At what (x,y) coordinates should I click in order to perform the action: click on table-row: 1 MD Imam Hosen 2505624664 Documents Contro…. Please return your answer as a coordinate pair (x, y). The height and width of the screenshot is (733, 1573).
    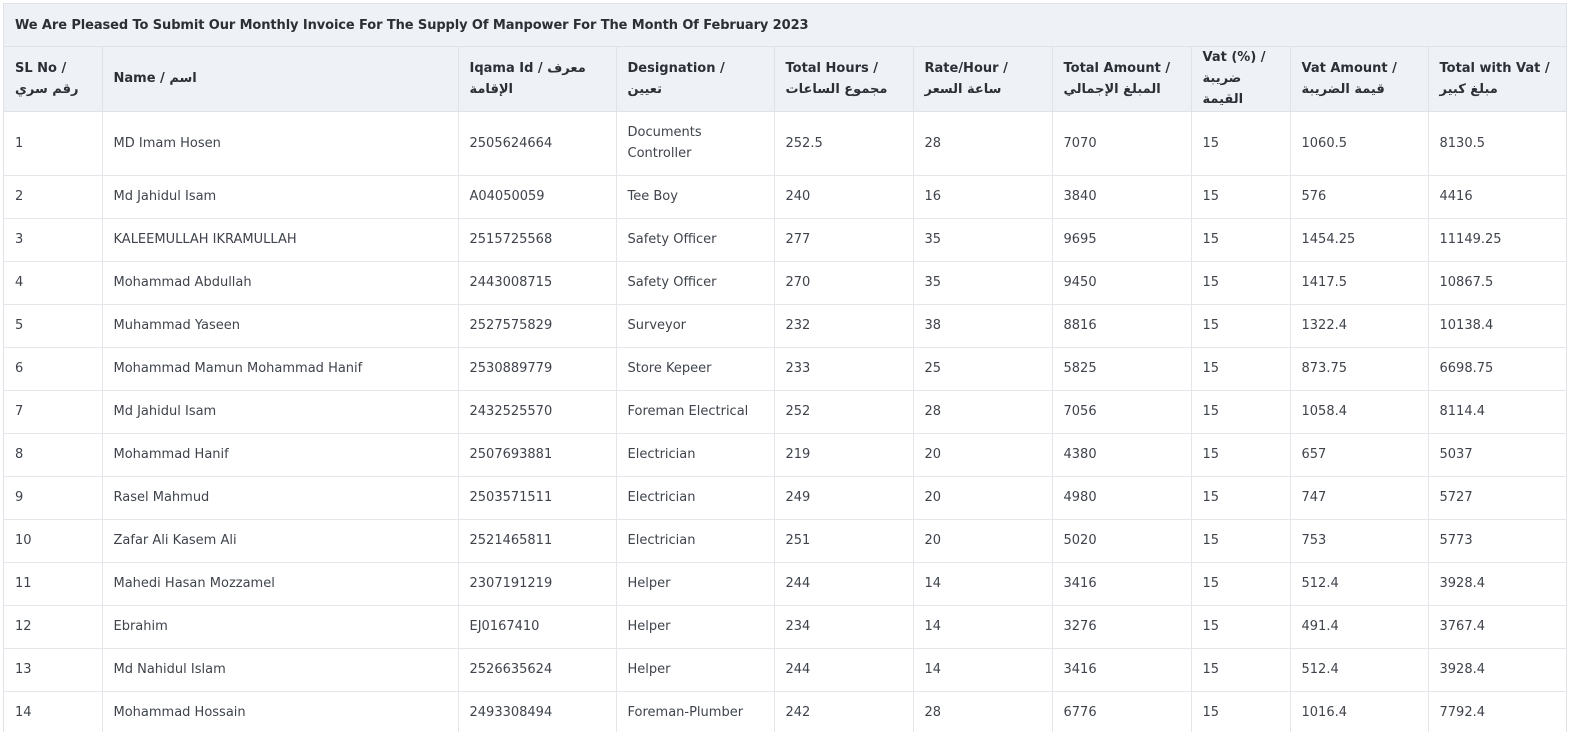
    Looking at the image, I should click on (785, 143).